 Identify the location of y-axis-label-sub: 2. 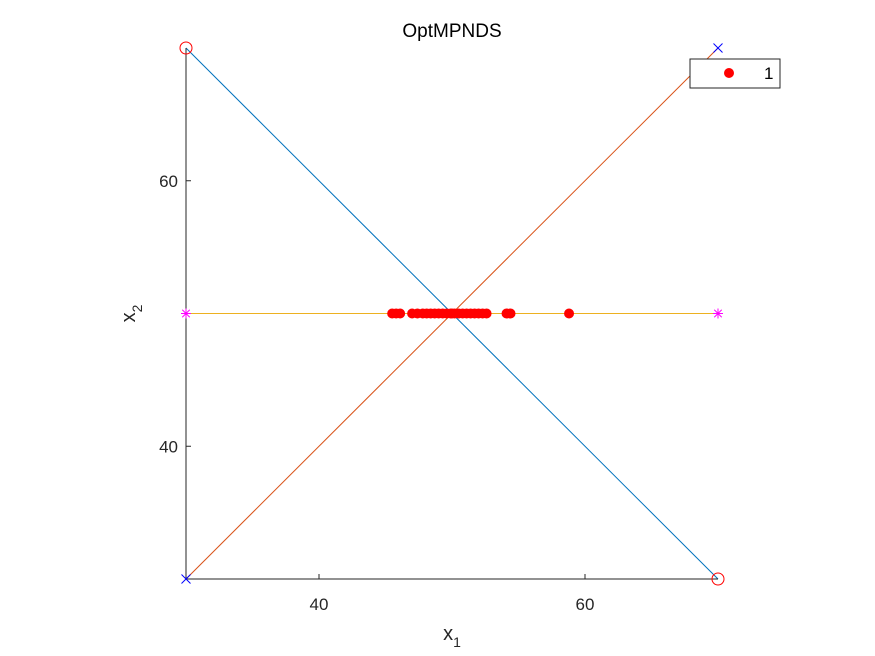
(137, 308).